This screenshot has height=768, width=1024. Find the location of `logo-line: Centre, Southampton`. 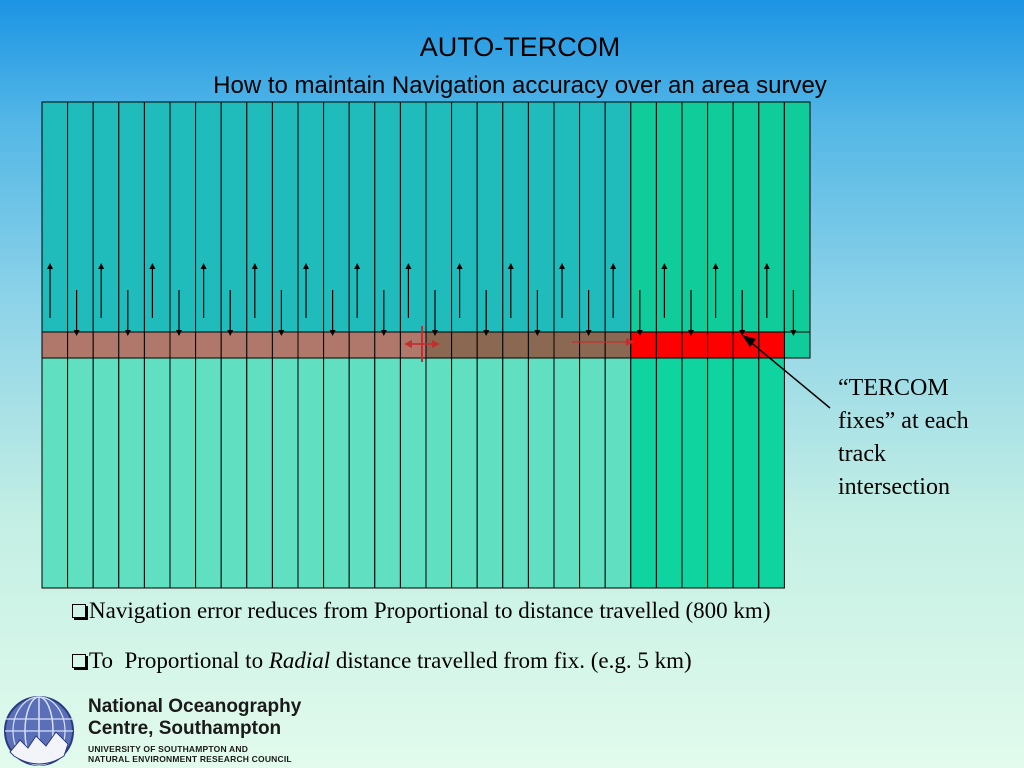

logo-line: Centre, Southampton is located at coordinates (185, 728).